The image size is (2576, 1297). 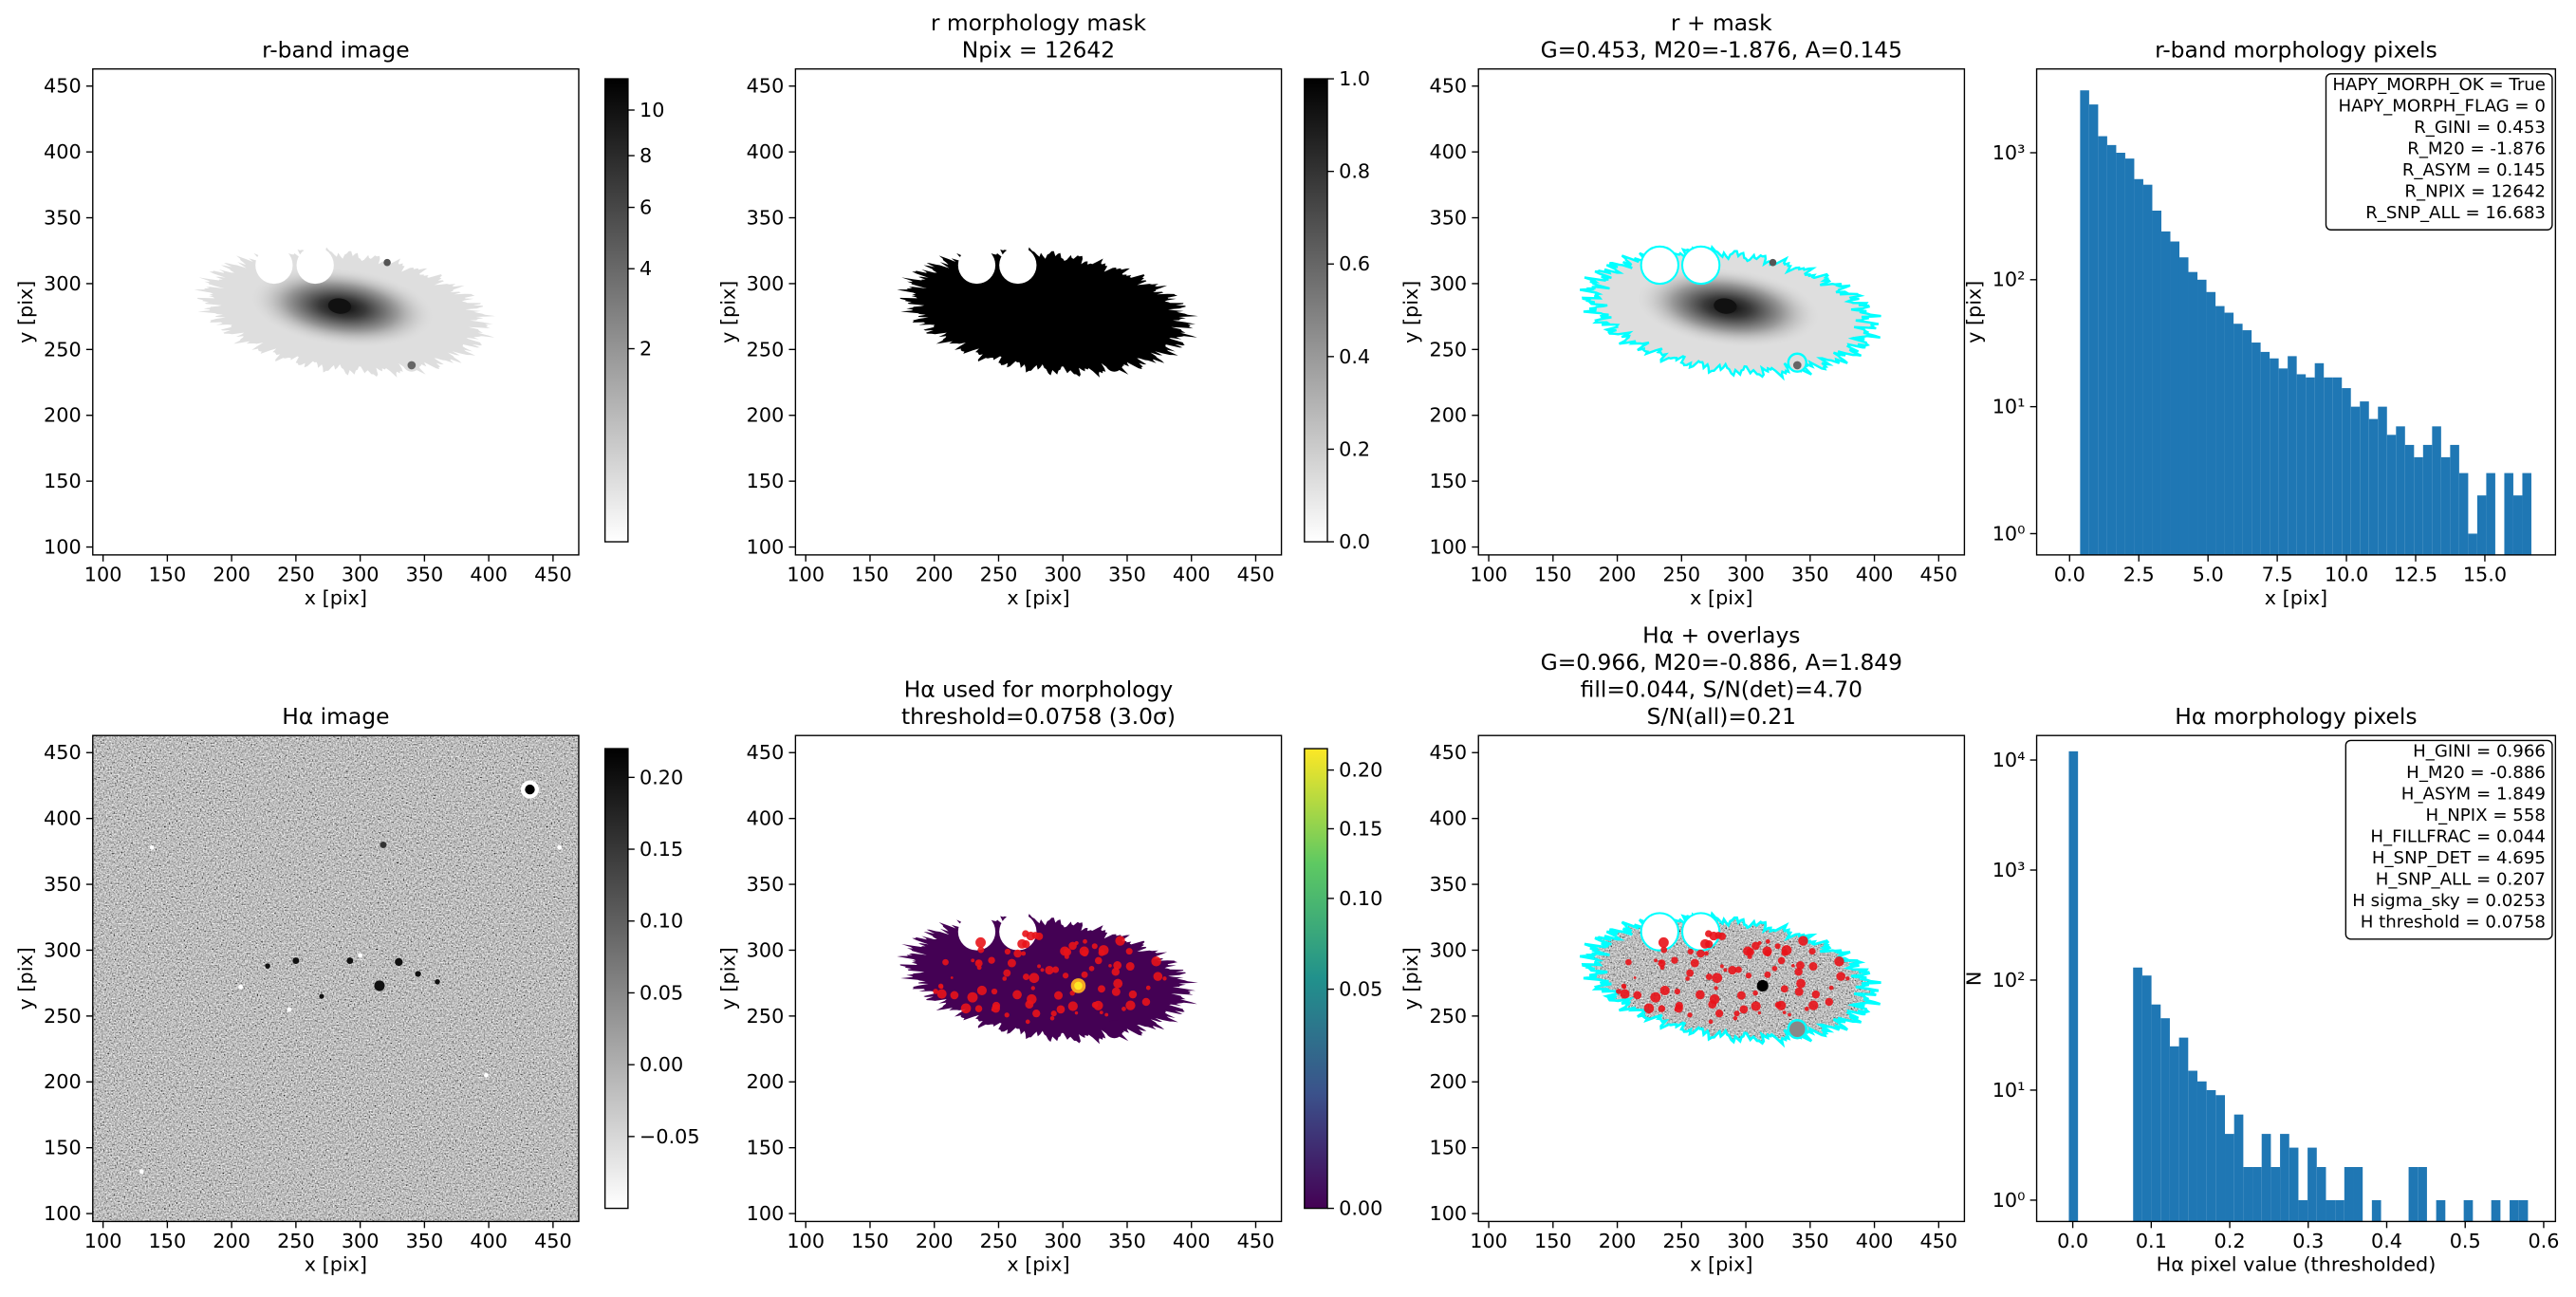 What do you see at coordinates (1721, 22) in the screenshot?
I see `chart-title: r + mask` at bounding box center [1721, 22].